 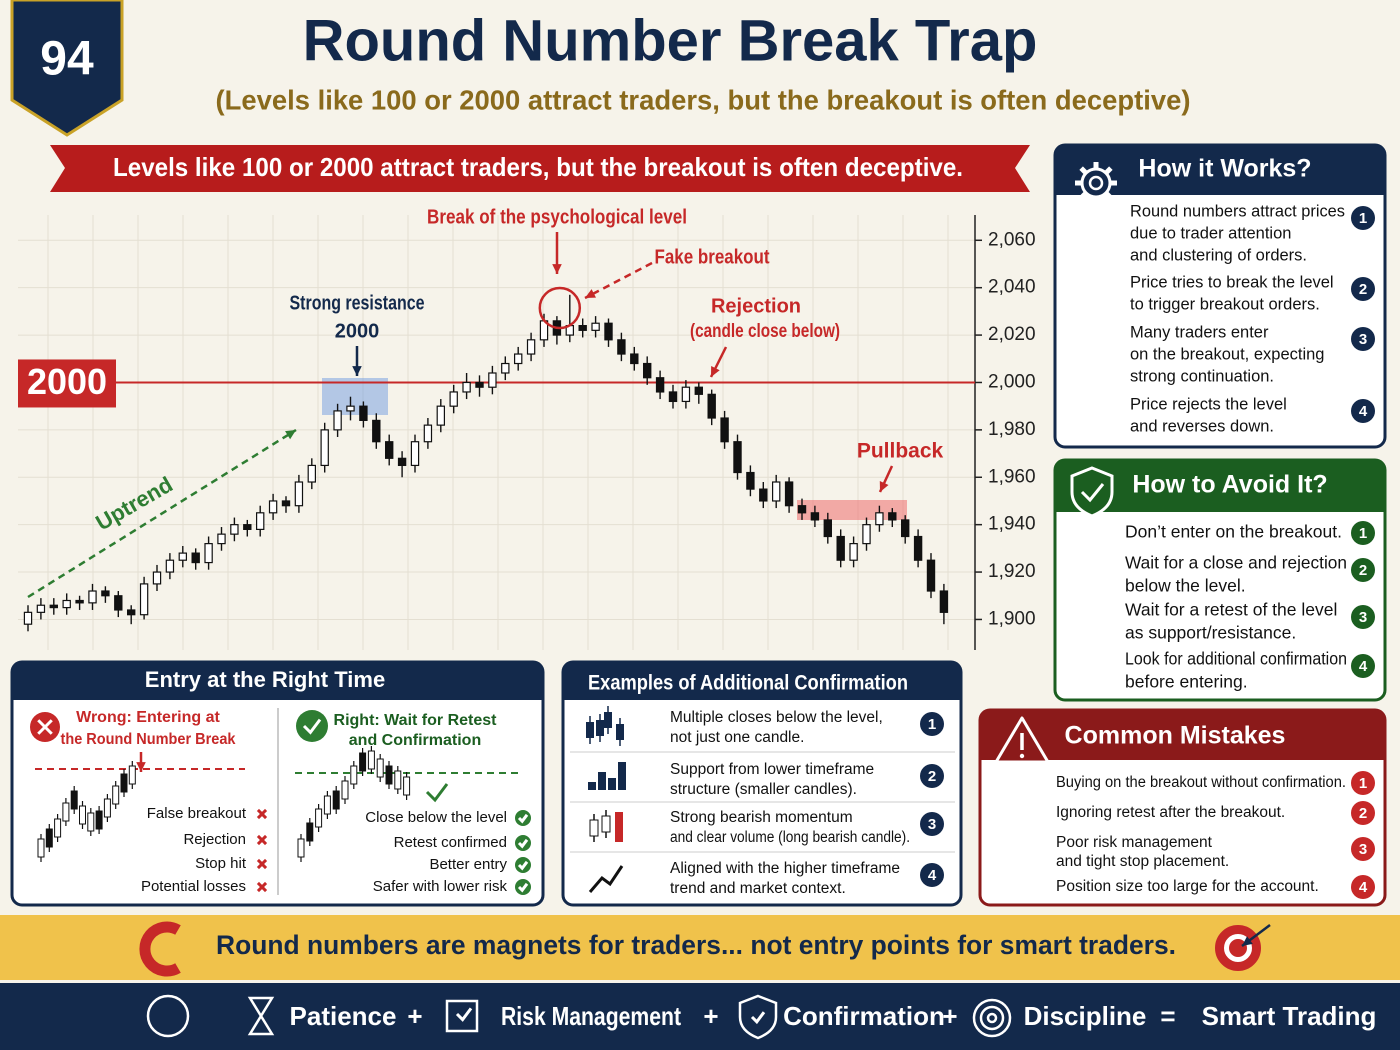 I want to click on point: Safer with lower risk, so click(x=440, y=886).